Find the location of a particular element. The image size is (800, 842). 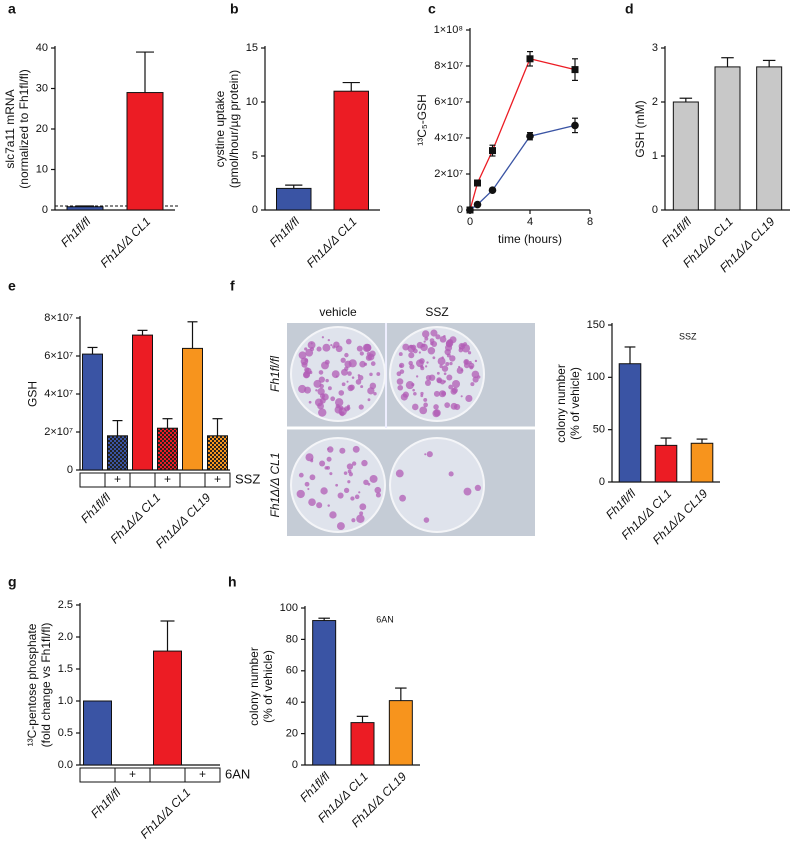

y-tick-label: 100 is located at coordinates (596, 377).